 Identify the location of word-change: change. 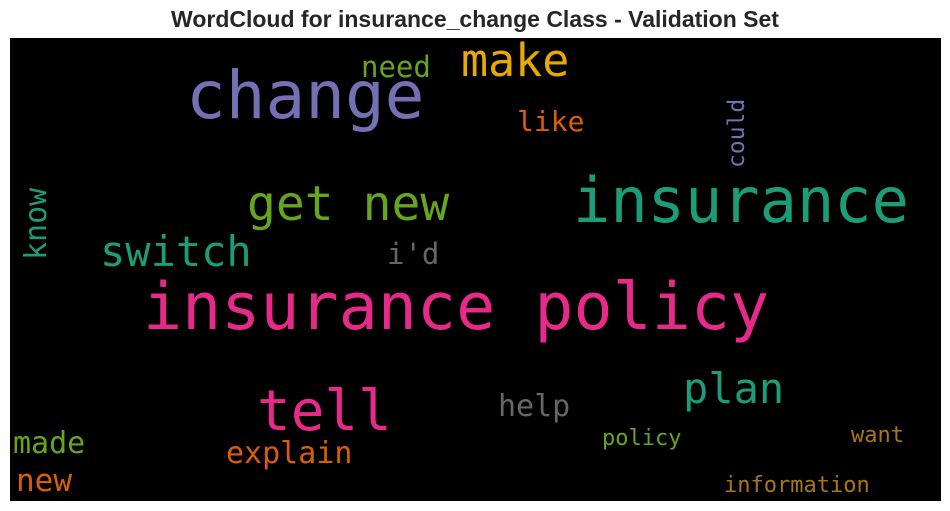
(305, 95).